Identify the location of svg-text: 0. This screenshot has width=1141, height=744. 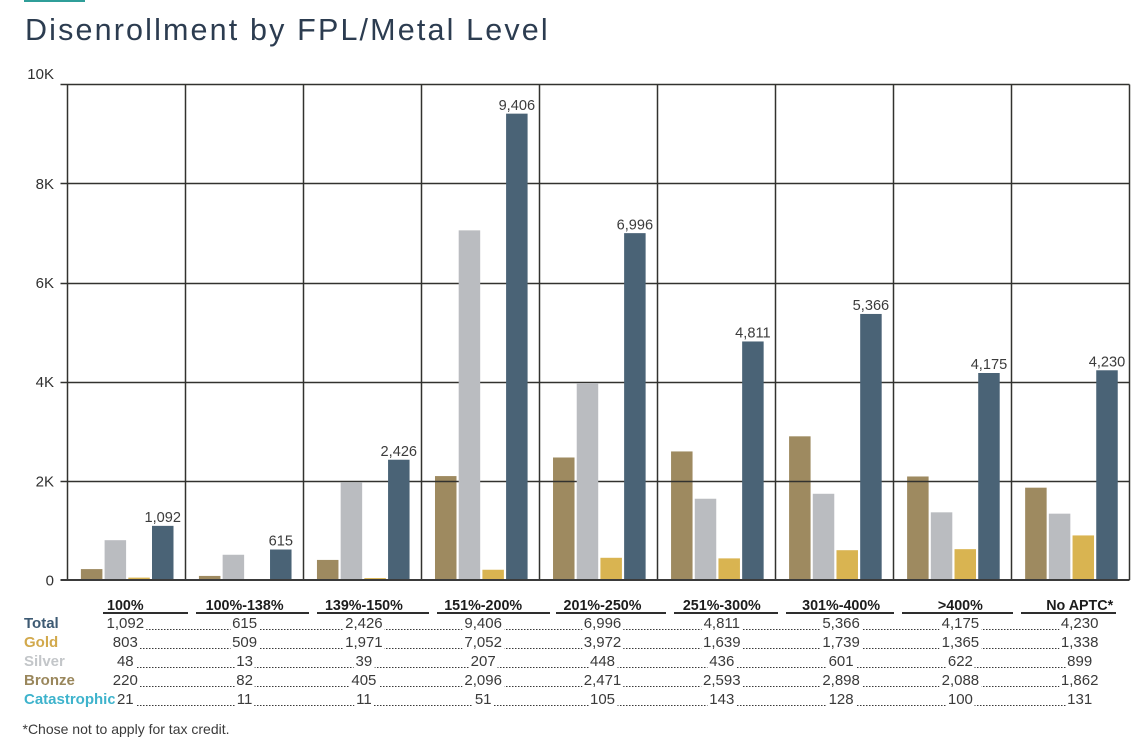
(50, 580).